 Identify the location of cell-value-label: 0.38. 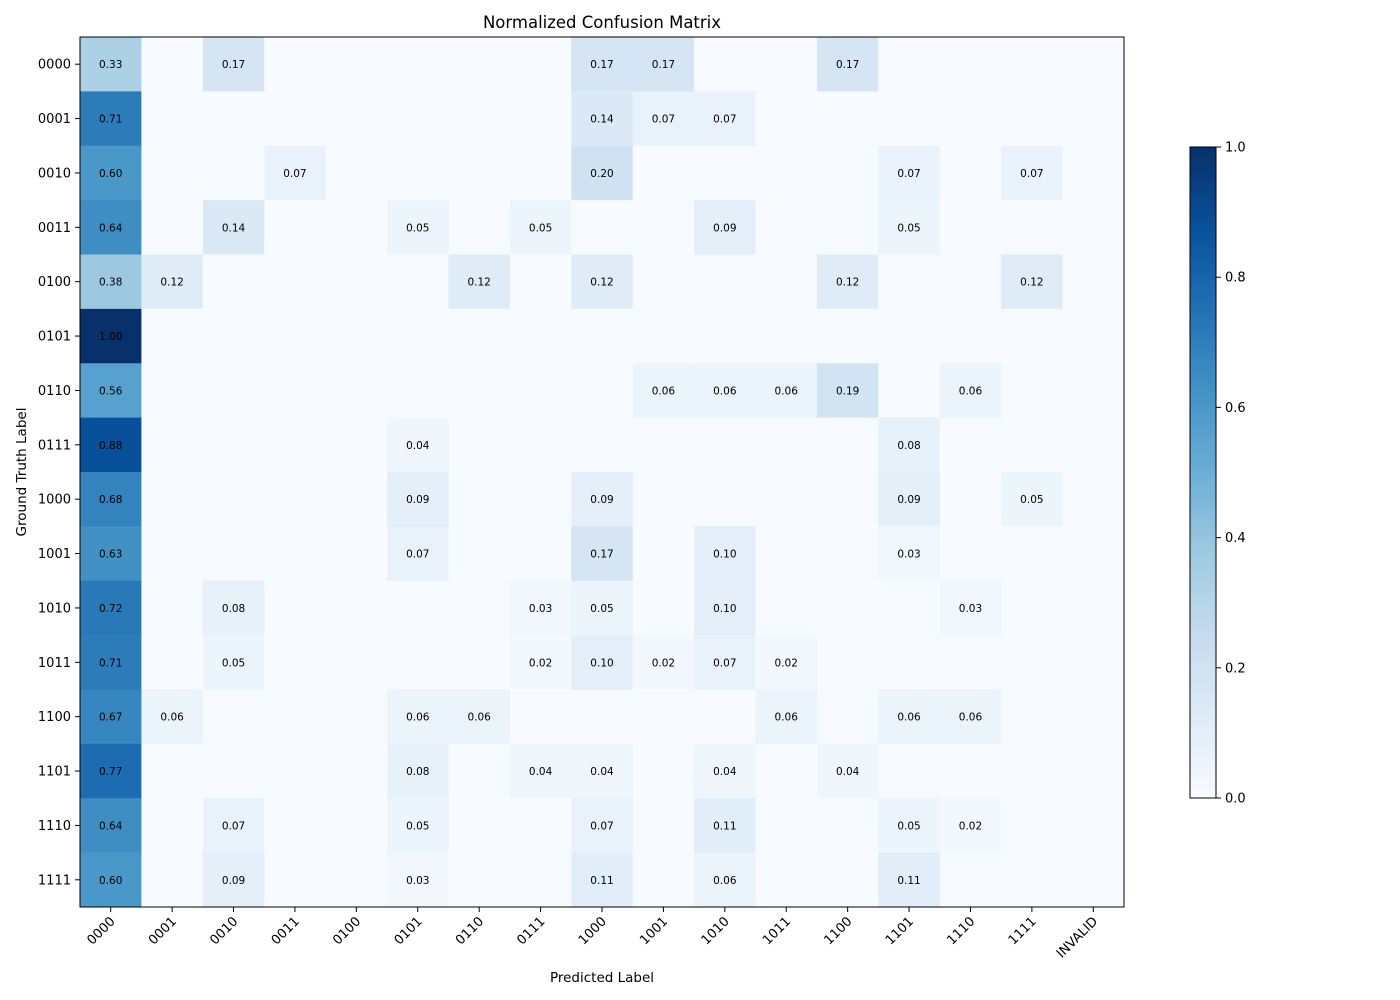
(110, 283).